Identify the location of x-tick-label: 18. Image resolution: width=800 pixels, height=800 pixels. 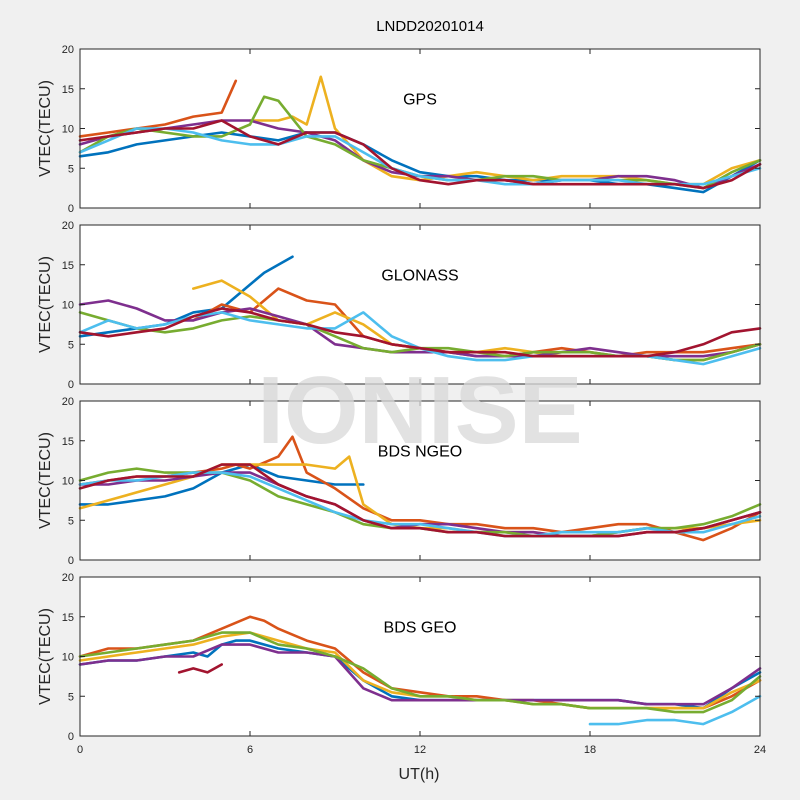
(590, 750).